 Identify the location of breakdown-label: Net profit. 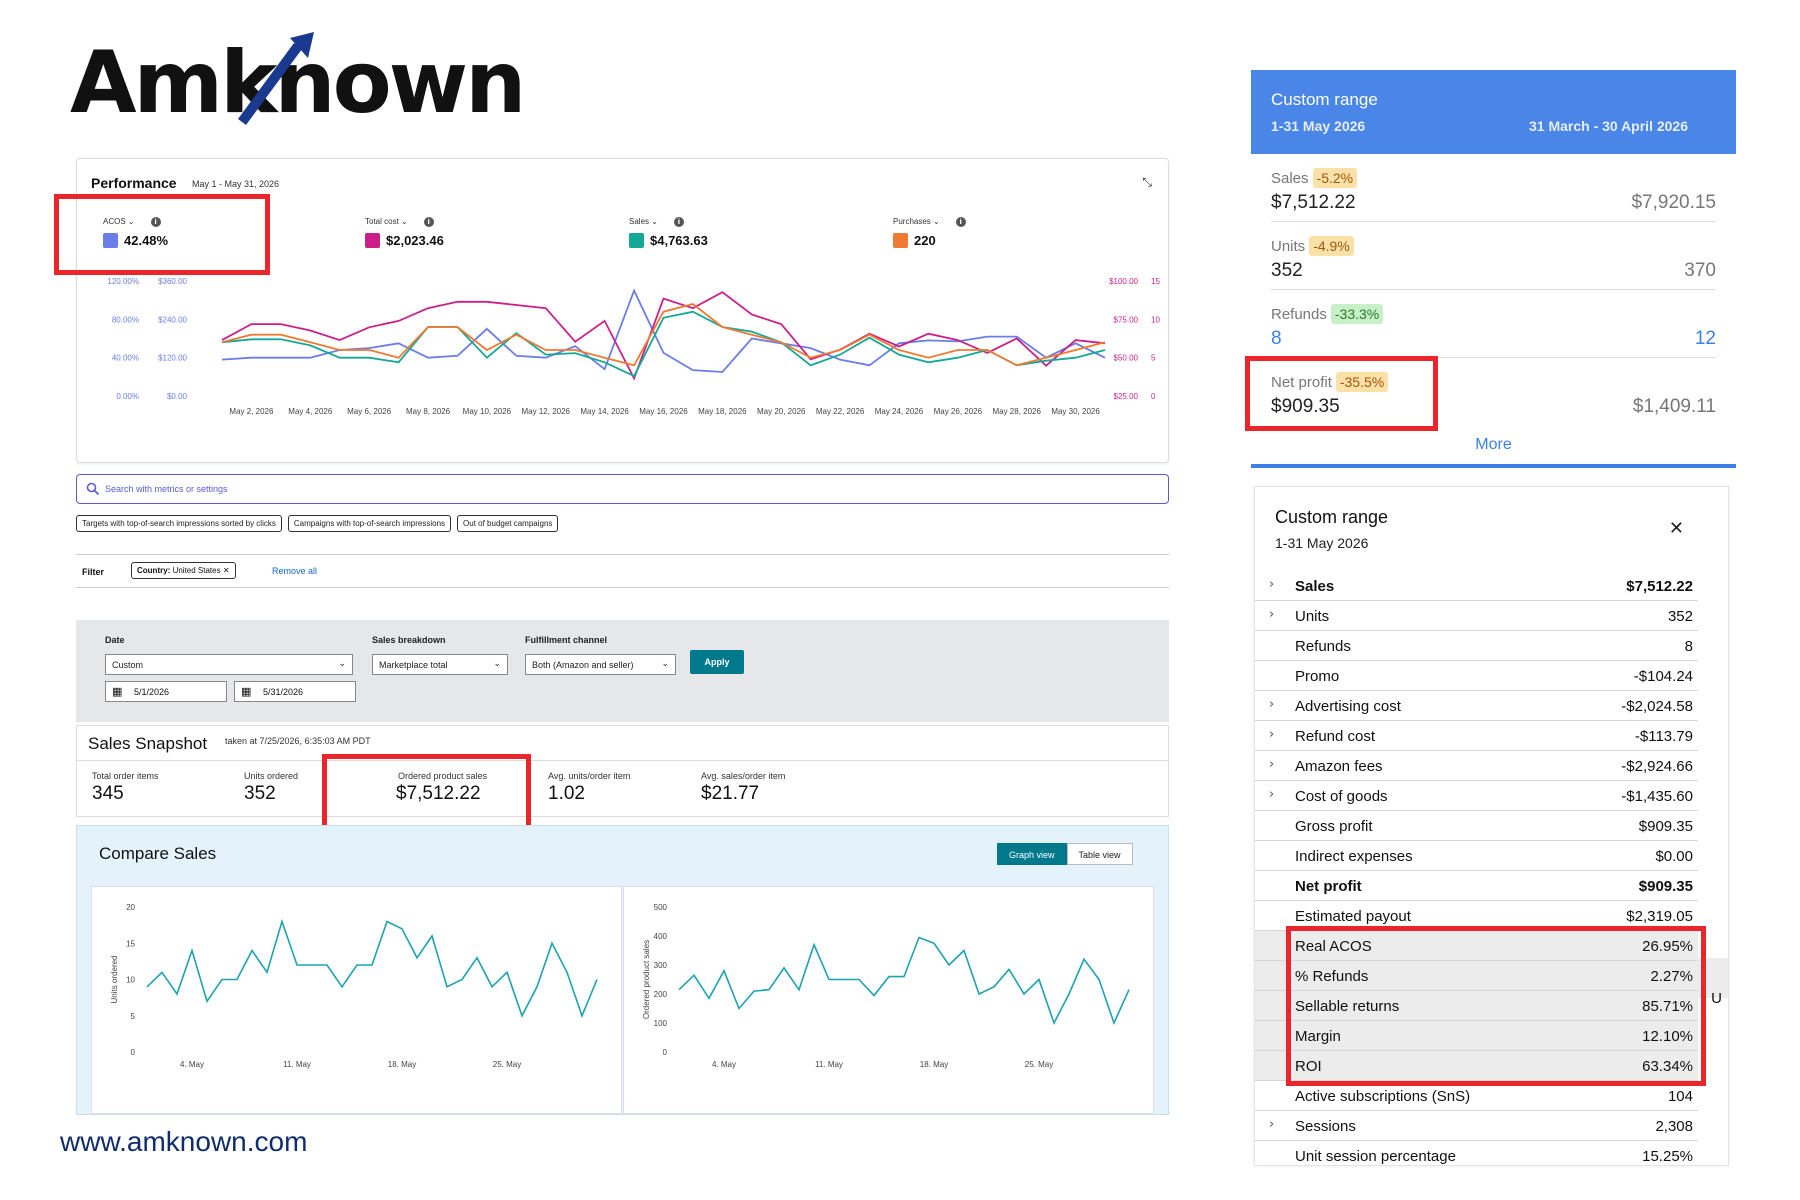
(1328, 886).